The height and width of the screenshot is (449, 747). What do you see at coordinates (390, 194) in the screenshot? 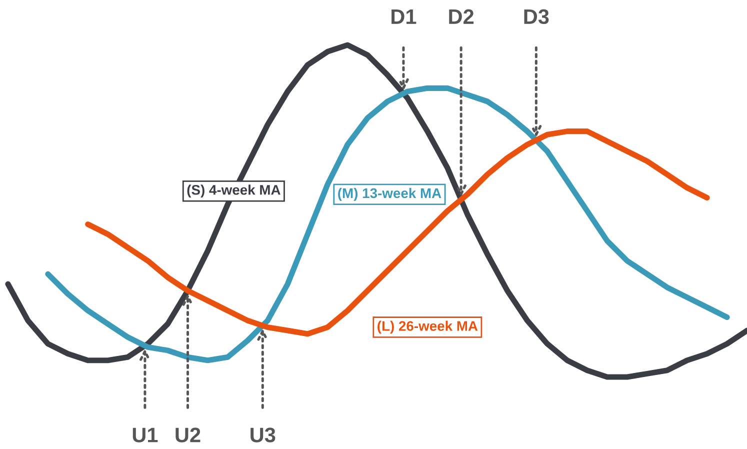
I see `series-label: (M) 13-week MA` at bounding box center [390, 194].